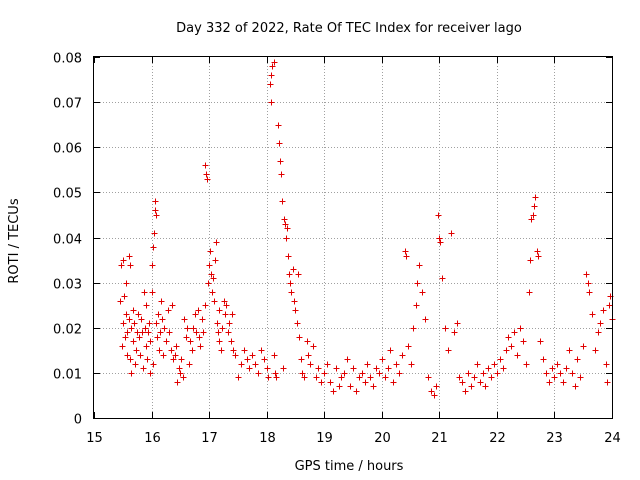 This screenshot has width=640, height=480. I want to click on x-axis-tick-labels: 15 16 17 18 19 20 21 22 23 24, so click(353, 438).